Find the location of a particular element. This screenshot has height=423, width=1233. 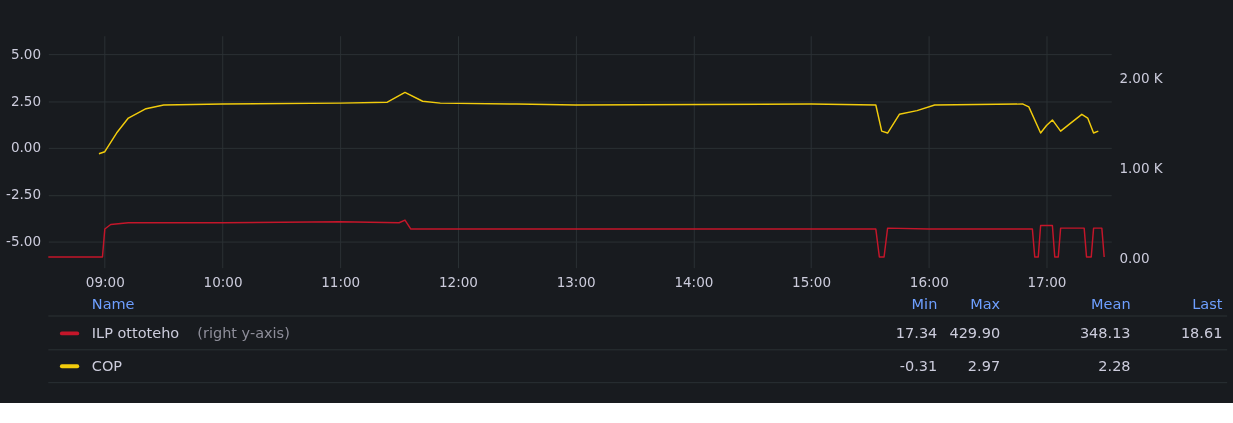

y-tick-label: -5.00 is located at coordinates (24, 240).